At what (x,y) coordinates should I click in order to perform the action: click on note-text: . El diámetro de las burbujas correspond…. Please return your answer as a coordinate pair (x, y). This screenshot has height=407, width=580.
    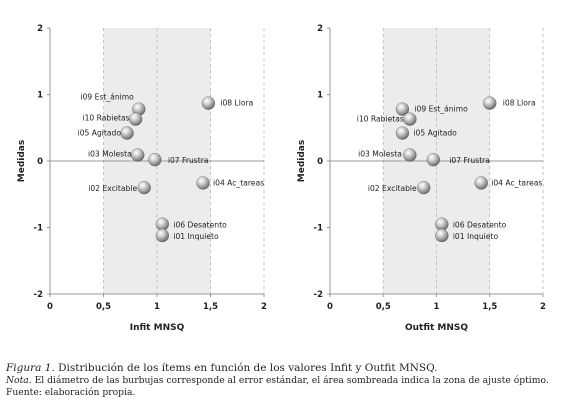
    Looking at the image, I should click on (288, 380).